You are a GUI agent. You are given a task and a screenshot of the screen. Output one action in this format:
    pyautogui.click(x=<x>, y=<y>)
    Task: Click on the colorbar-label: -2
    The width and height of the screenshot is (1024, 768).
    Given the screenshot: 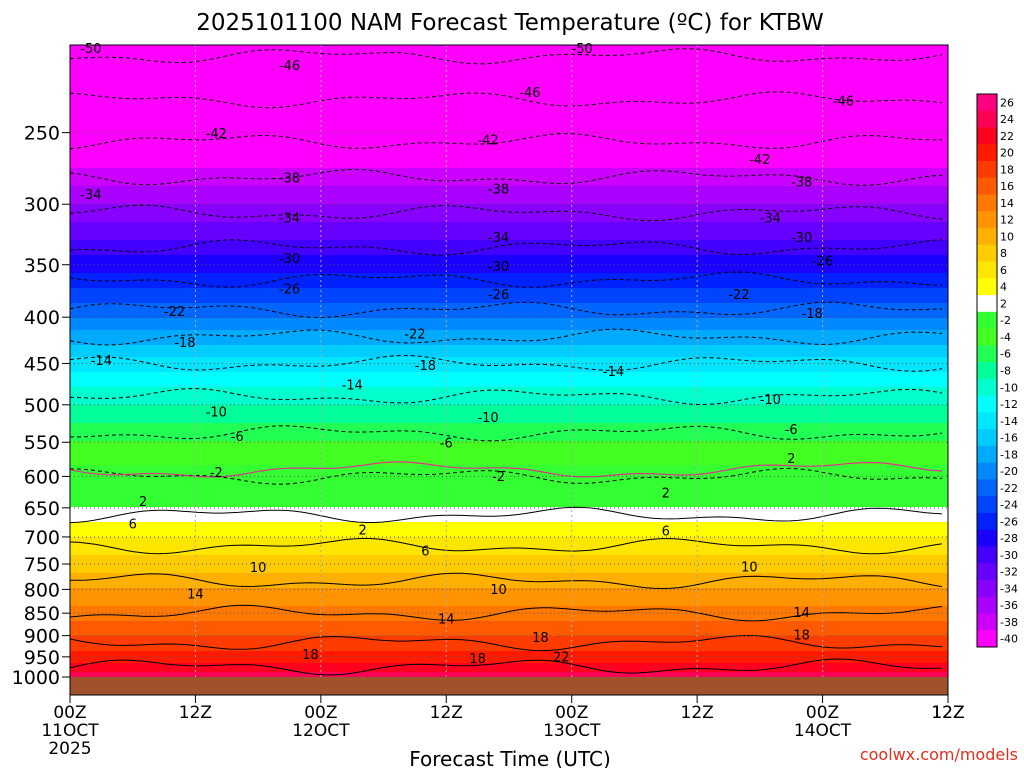 What is the action you would take?
    pyautogui.click(x=1005, y=320)
    